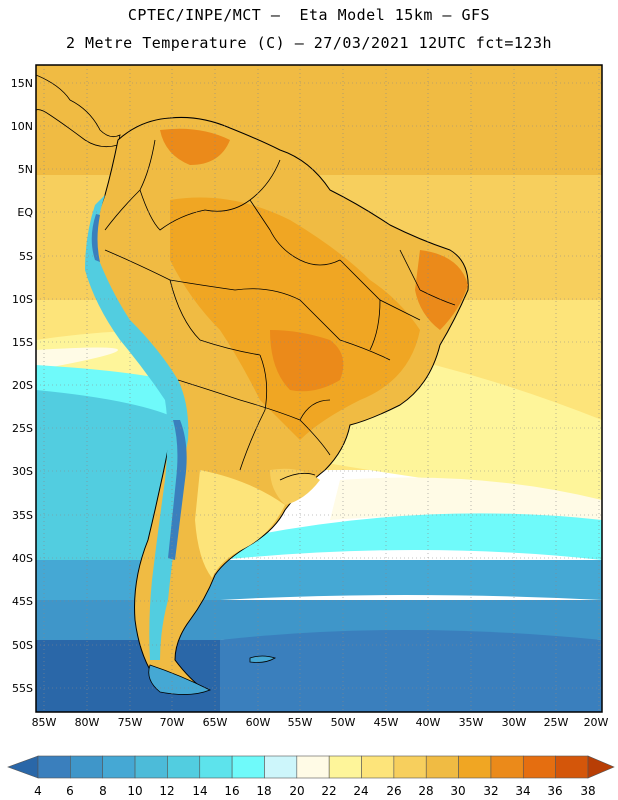  Describe the element at coordinates (22, 558) in the screenshot. I see `lat-label: 40S` at that location.